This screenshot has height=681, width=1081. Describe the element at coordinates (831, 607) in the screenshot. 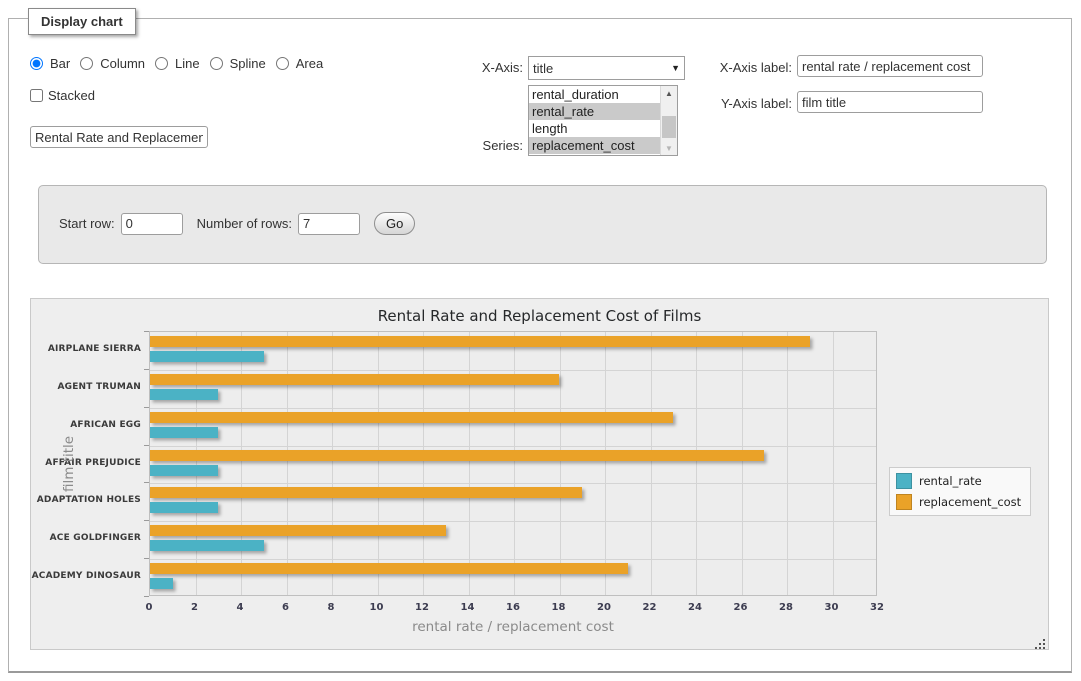

I see `x-tick-label: 30` at that location.